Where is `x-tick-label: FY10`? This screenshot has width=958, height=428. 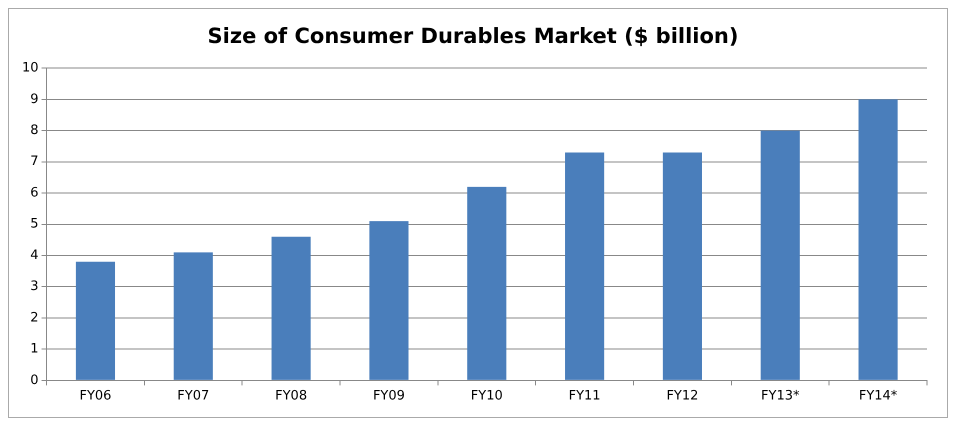 x-tick-label: FY10 is located at coordinates (486, 396).